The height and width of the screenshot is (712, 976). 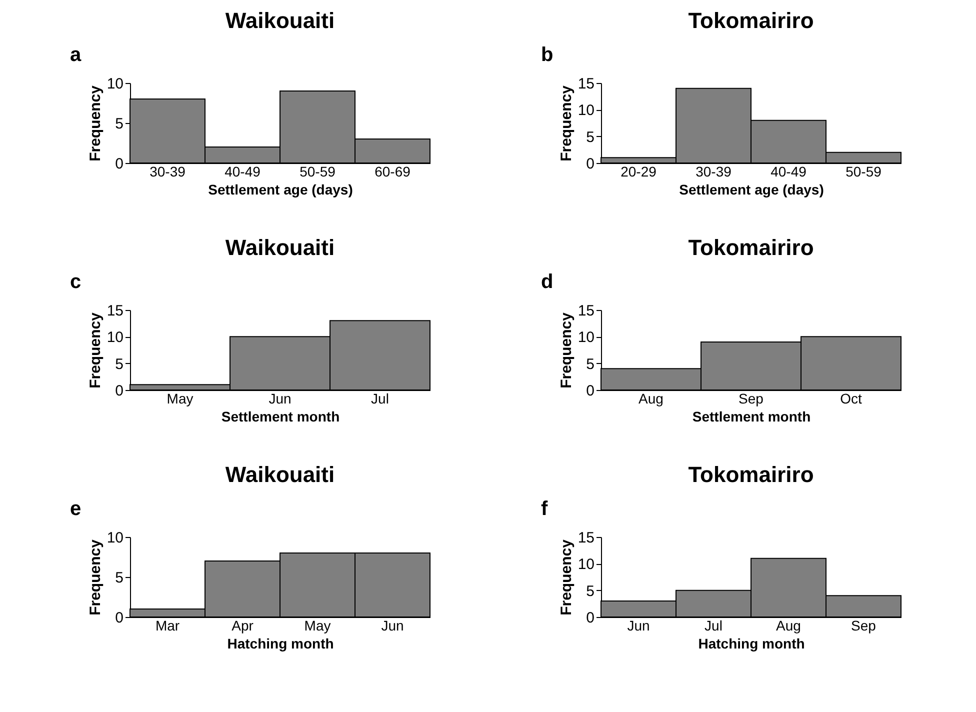 What do you see at coordinates (392, 172) in the screenshot?
I see `x-tick-label: 60-69` at bounding box center [392, 172].